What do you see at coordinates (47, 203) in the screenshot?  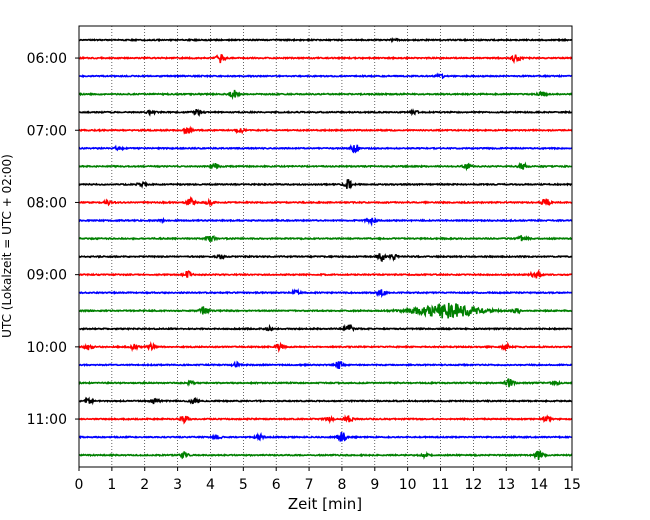 I see `y-tick-label: 08:00` at bounding box center [47, 203].